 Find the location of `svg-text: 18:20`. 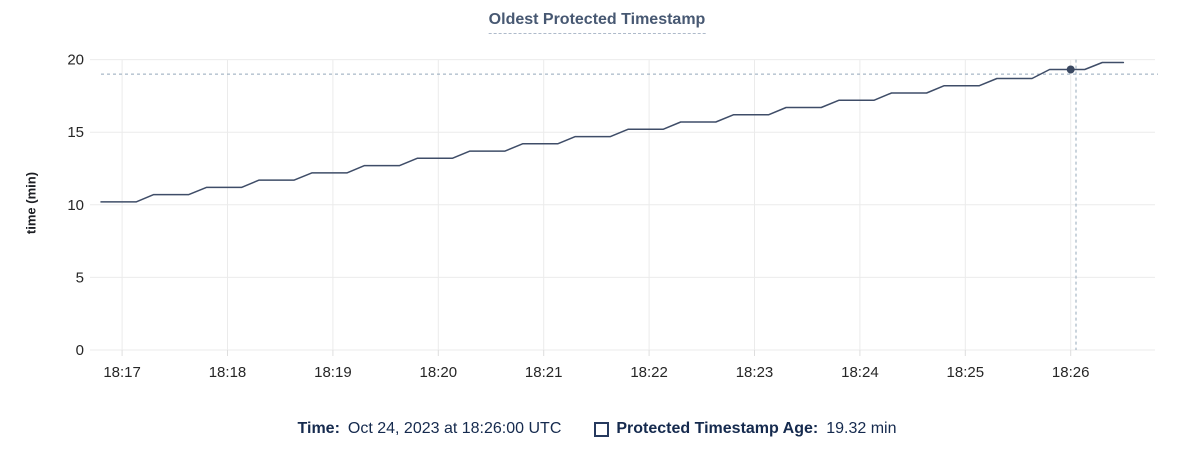

svg-text: 18:20 is located at coordinates (439, 372).